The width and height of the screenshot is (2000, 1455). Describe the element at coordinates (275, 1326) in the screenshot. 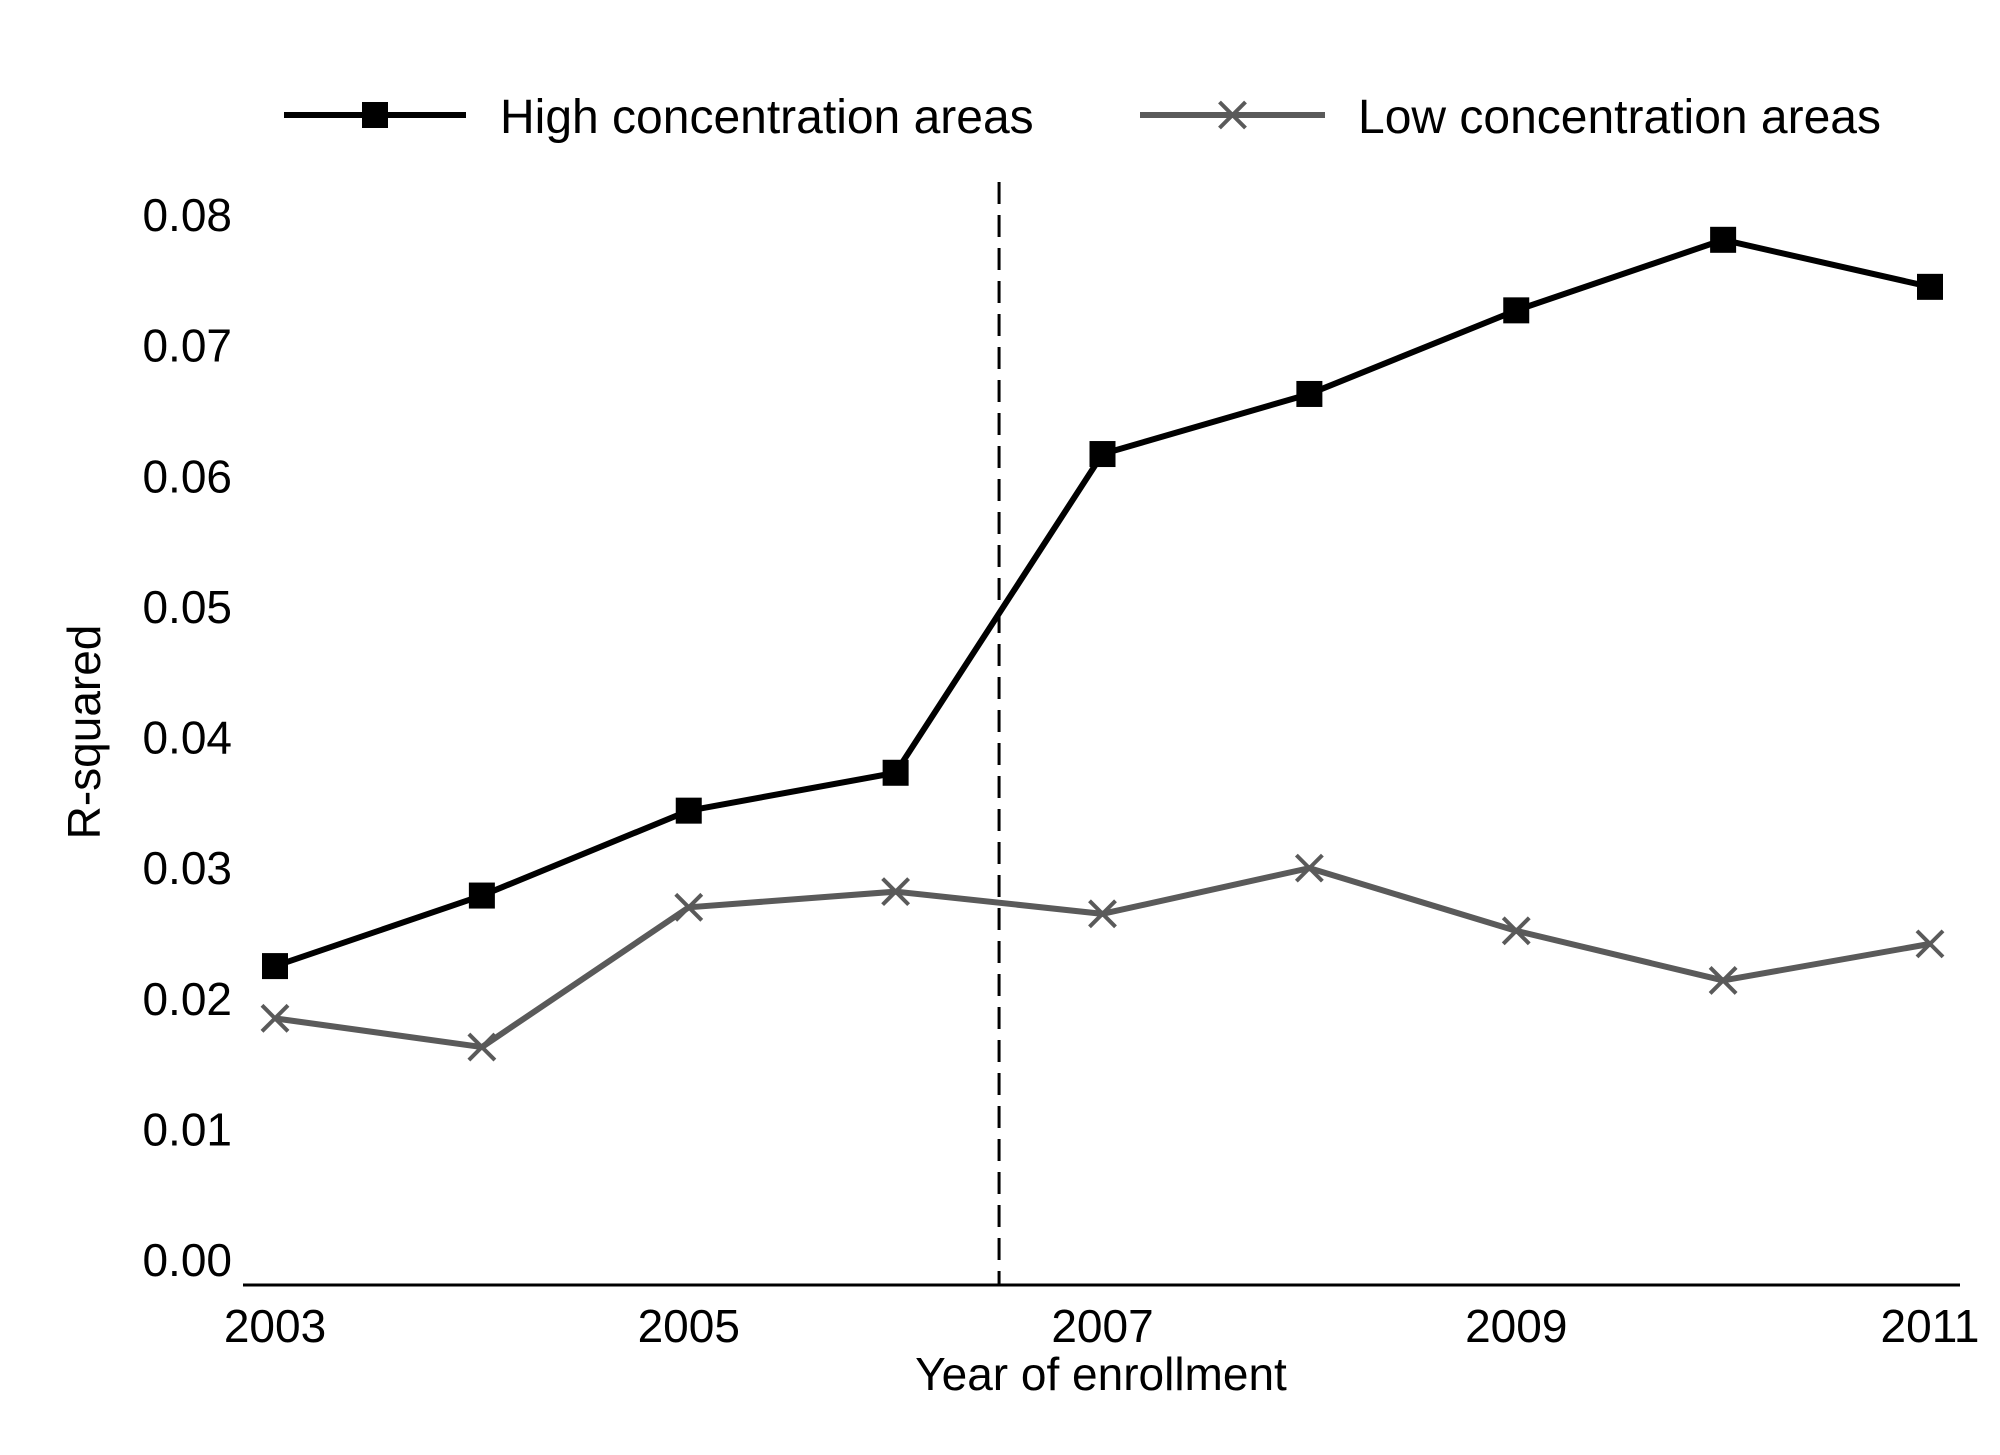

I see `x-tick-label: 2003` at that location.